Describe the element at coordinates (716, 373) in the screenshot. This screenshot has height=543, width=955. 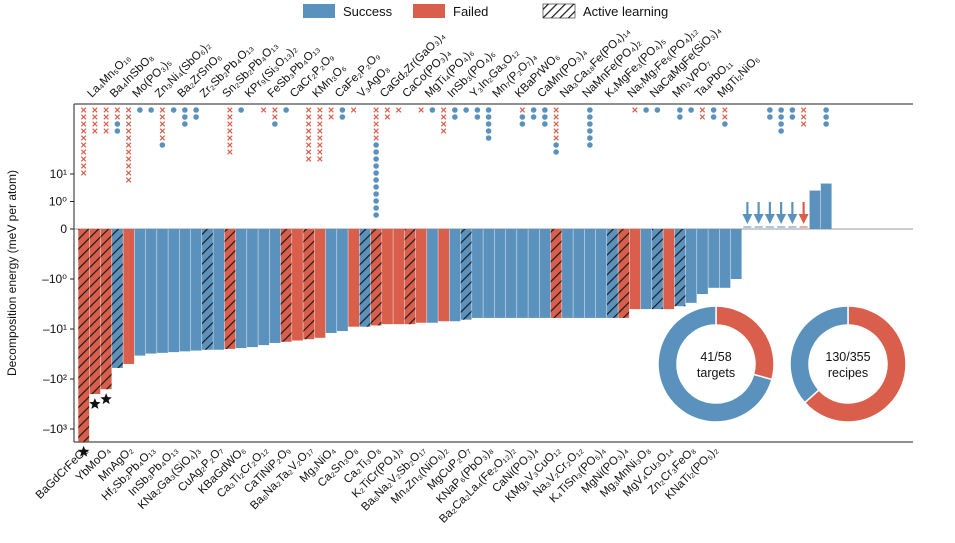
I see `donut-label-bottom: targets` at that location.